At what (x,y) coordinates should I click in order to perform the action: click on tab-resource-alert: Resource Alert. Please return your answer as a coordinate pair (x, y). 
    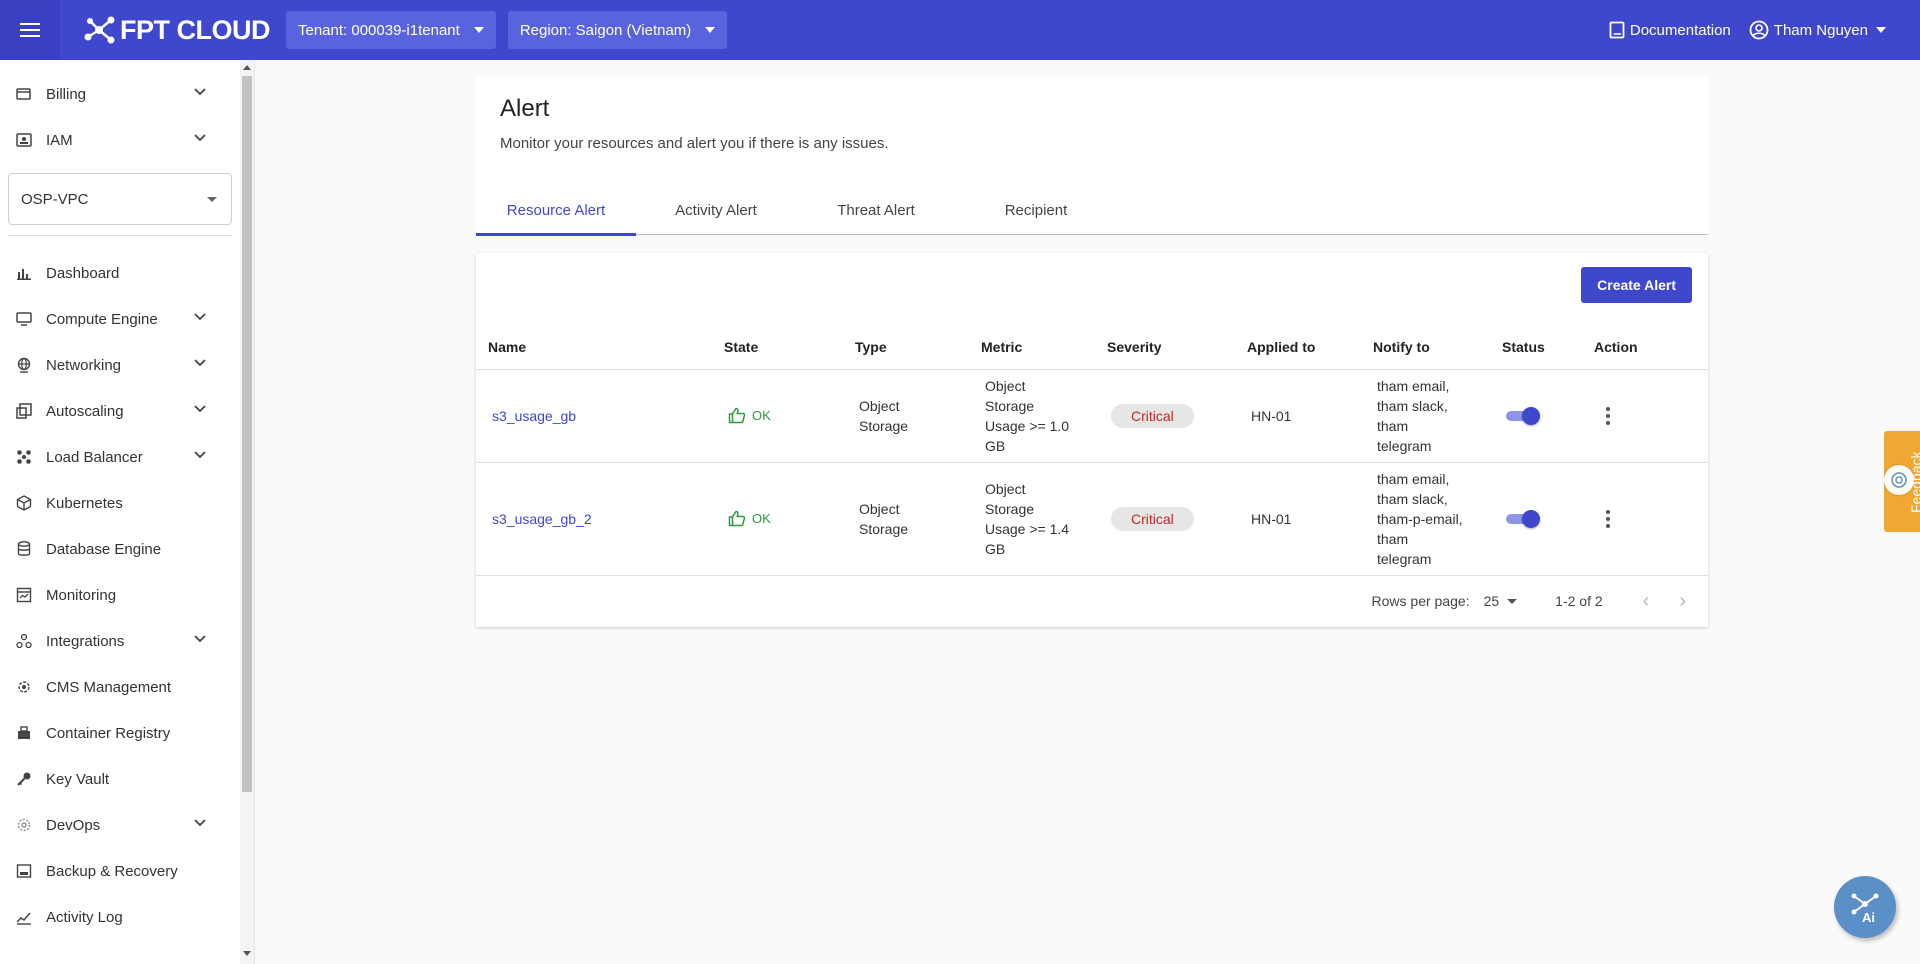
    Looking at the image, I should click on (556, 210).